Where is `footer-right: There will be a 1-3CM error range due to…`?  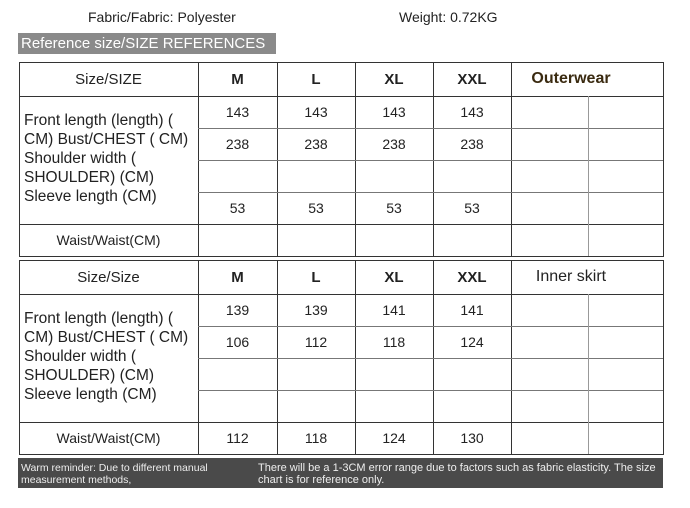 footer-right: There will be a 1-3CM error range due to… is located at coordinates (460, 474).